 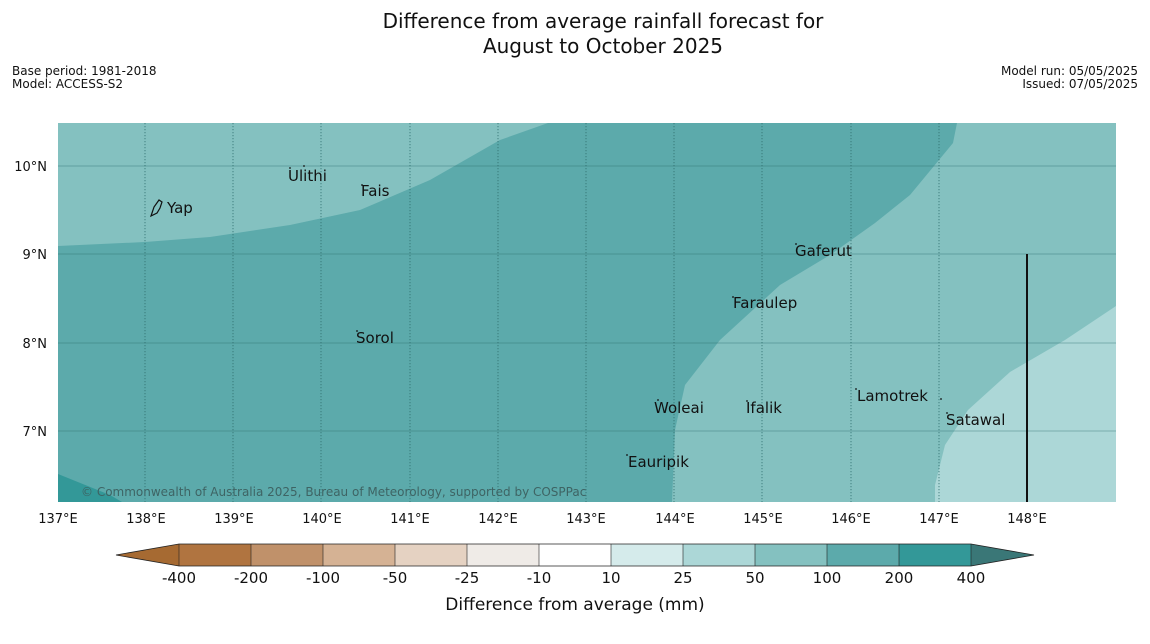 I want to click on meta-right: Model run: 05/05/2025 Issued: 07/05/2025, so click(x=1069, y=78).